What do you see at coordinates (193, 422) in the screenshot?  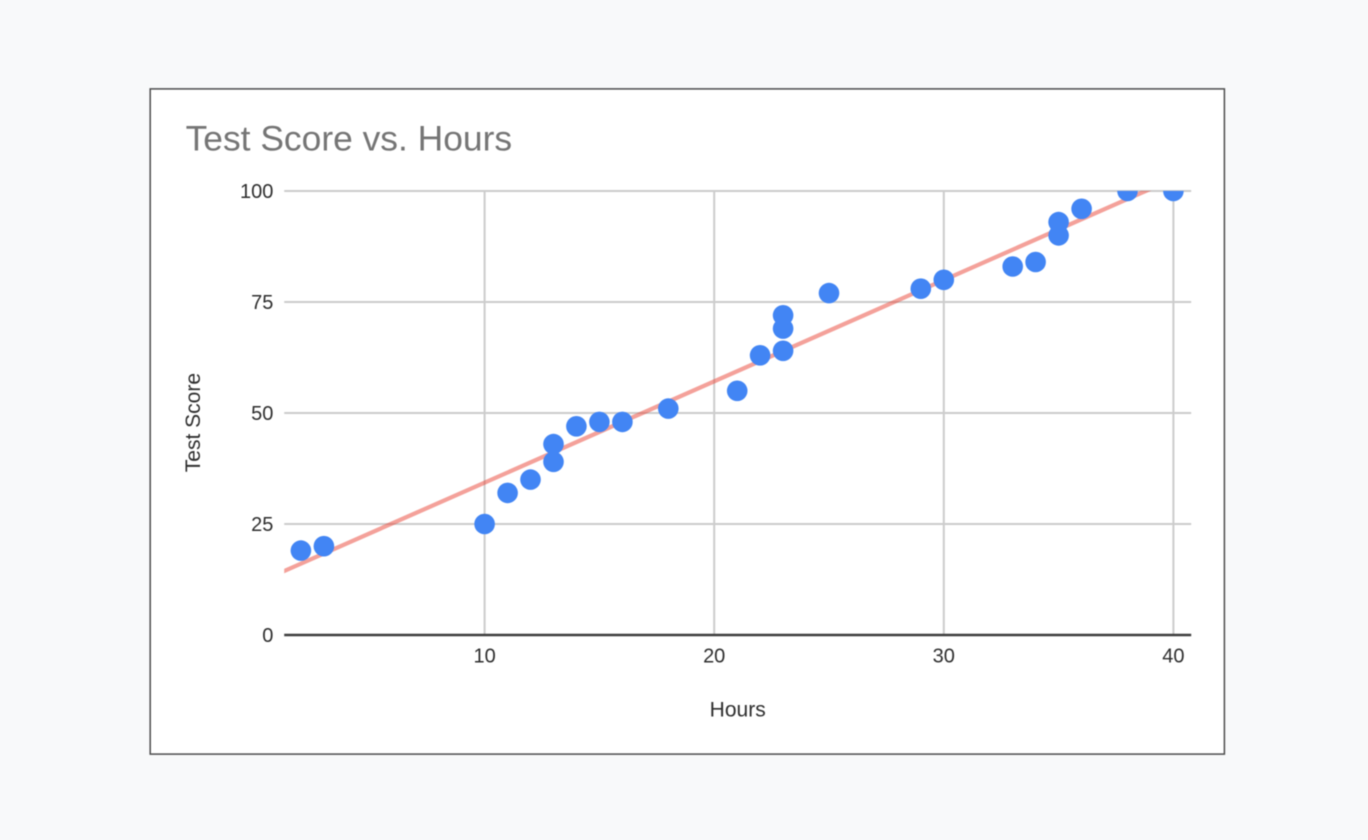 I see `svg-text: Test Score` at bounding box center [193, 422].